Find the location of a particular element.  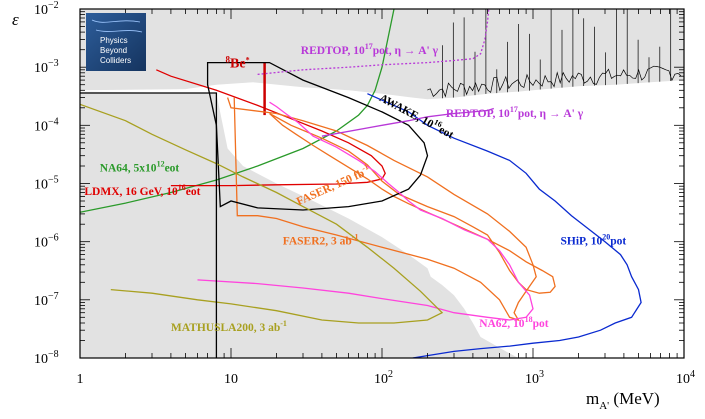

x-tick-label: 10⁴ is located at coordinates (685, 378).